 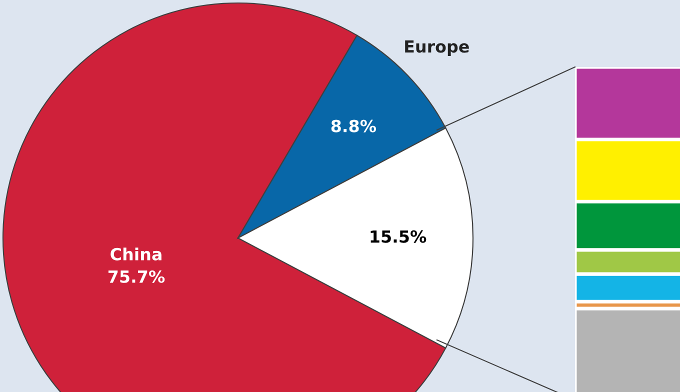 What do you see at coordinates (136, 276) in the screenshot?
I see `data-label: 75.7%` at bounding box center [136, 276].